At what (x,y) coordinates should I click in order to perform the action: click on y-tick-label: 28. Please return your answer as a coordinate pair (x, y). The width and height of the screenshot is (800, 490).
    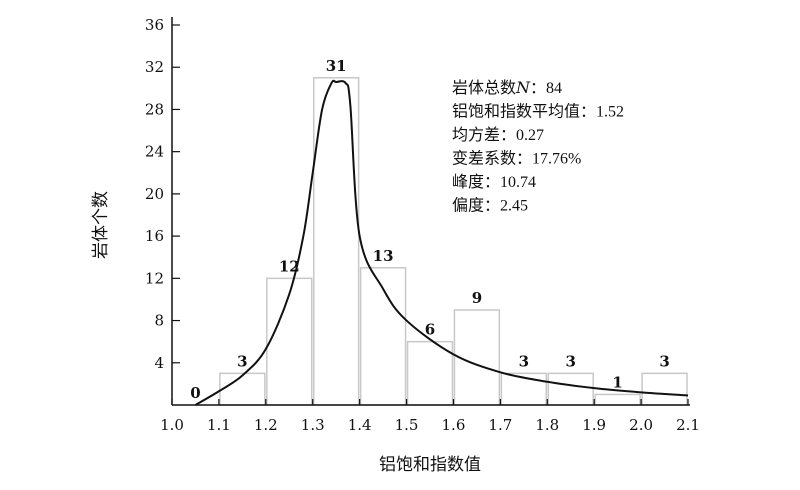
    Looking at the image, I should click on (154, 109).